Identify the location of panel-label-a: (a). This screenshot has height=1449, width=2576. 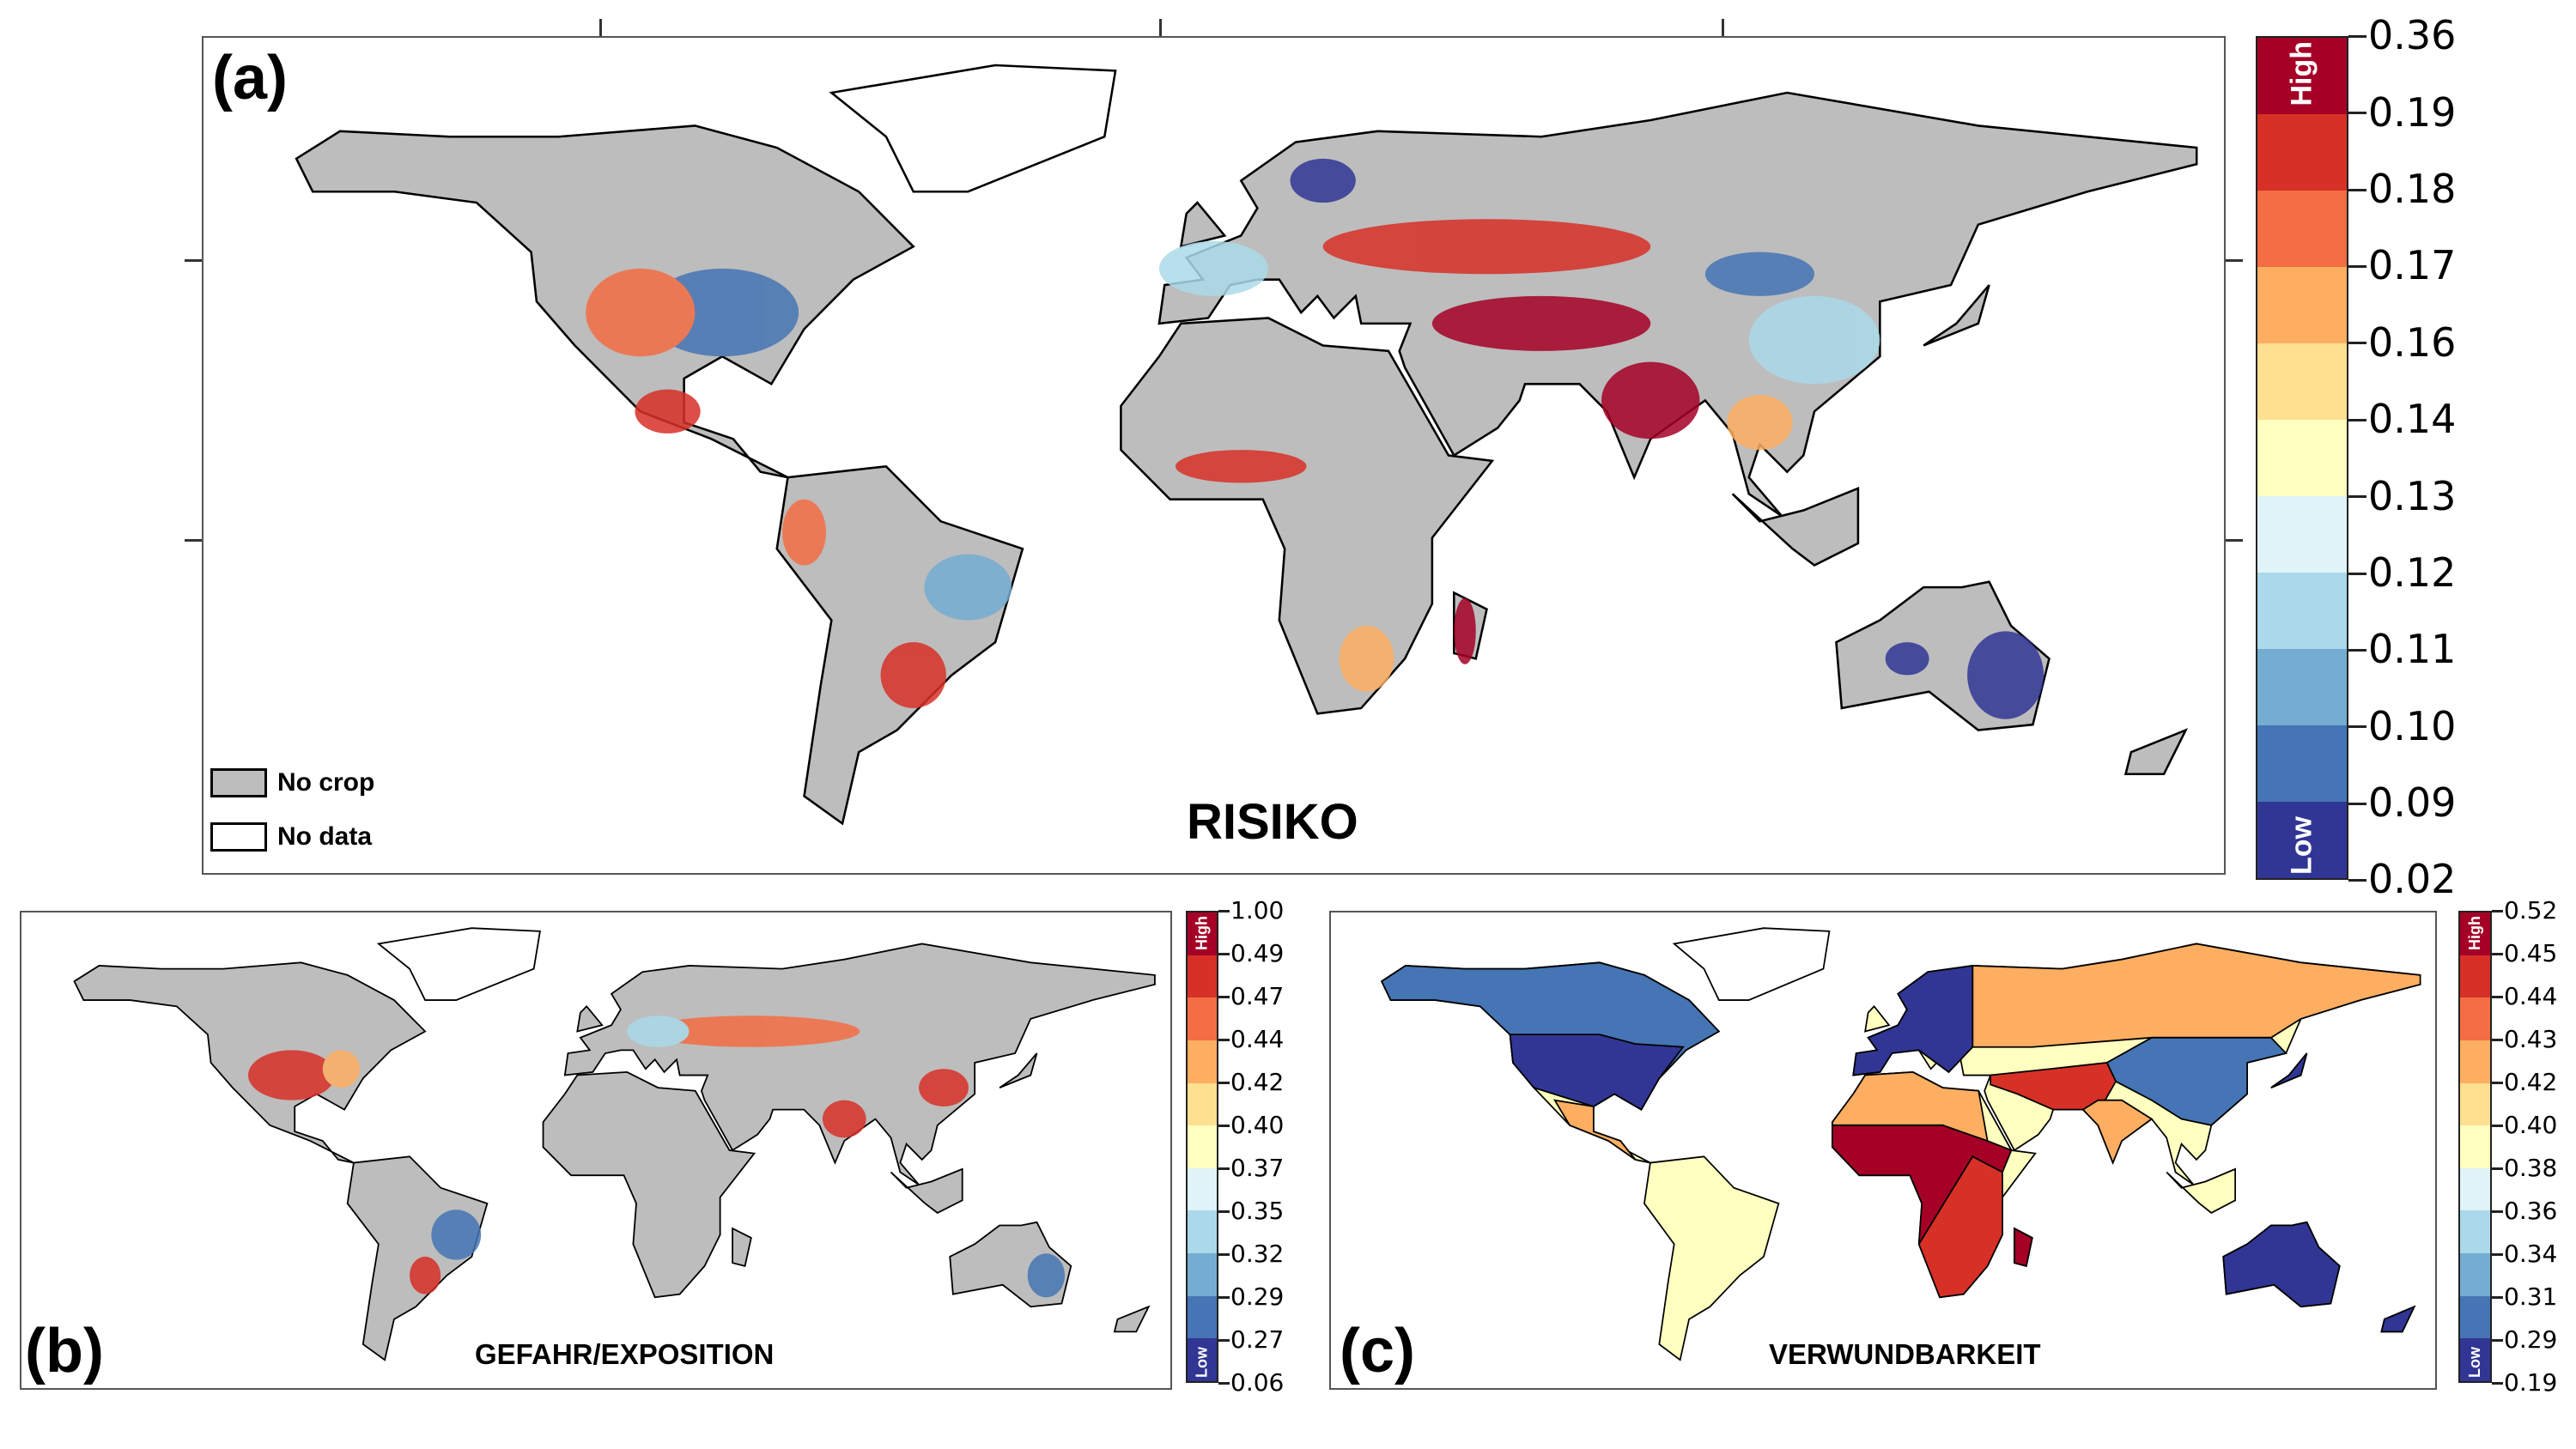
(250, 78).